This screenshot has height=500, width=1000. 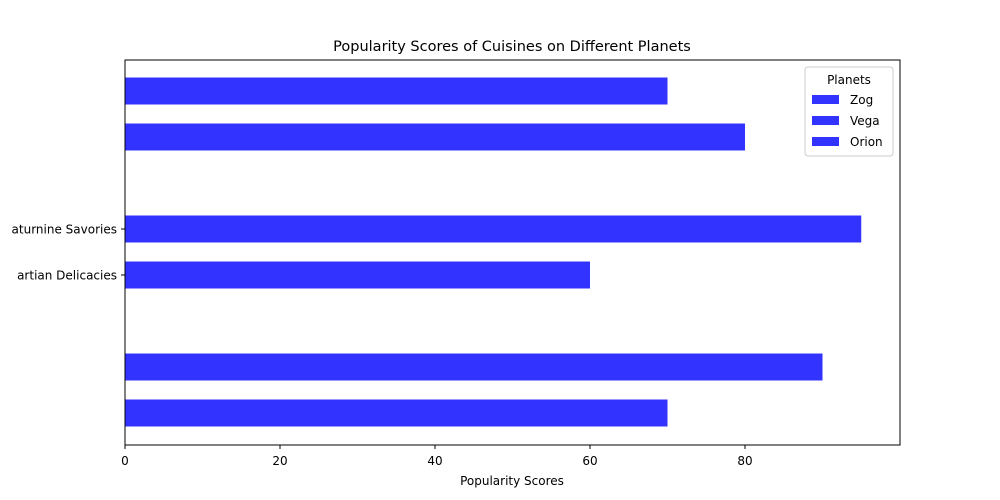 I want to click on legend-label: Zog, so click(x=861, y=100).